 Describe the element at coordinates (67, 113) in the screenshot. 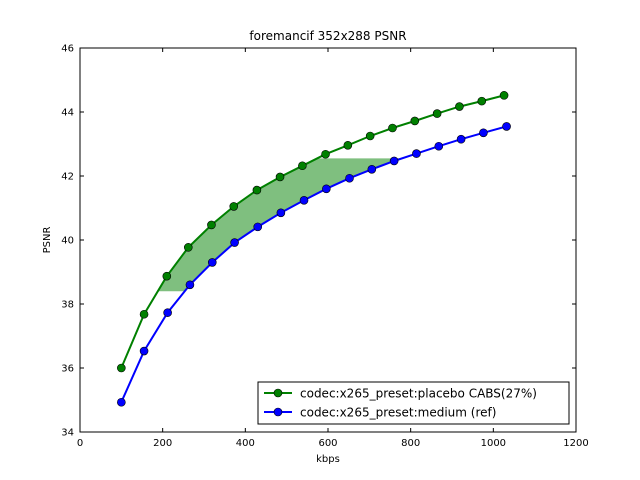

I see `y-tick-label: 44` at that location.